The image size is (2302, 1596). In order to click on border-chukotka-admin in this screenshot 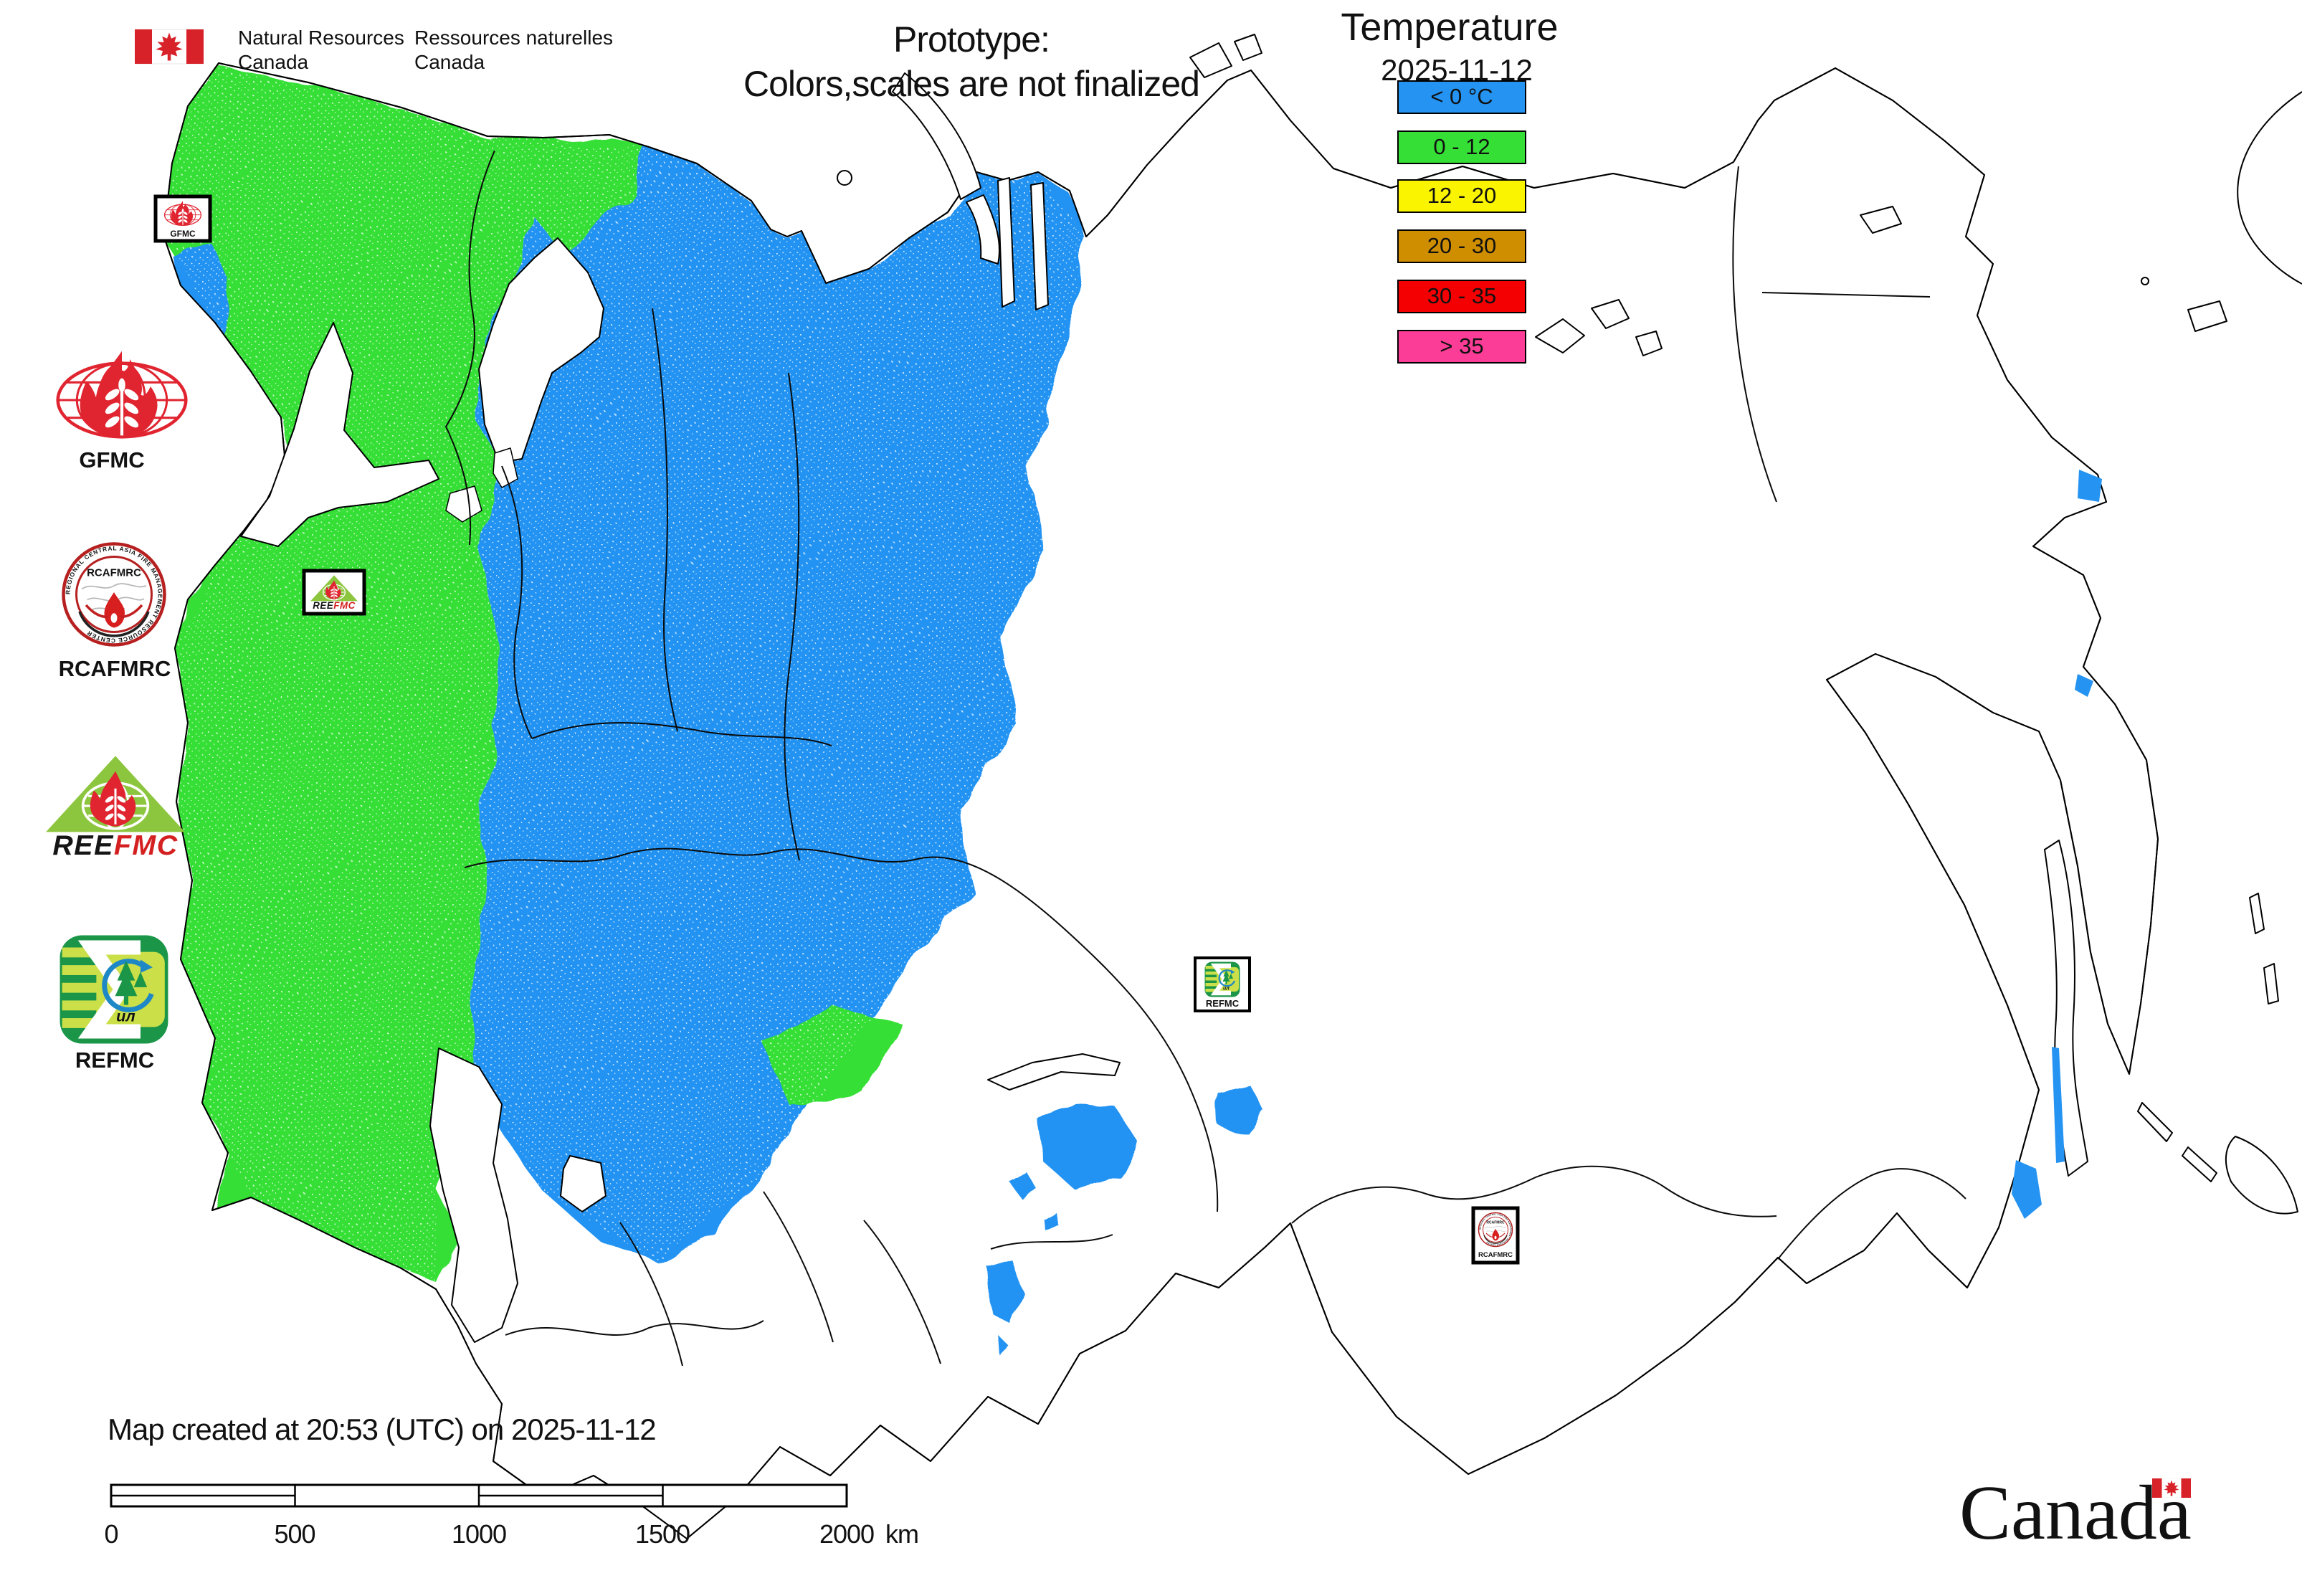, I will do `click(1846, 295)`.